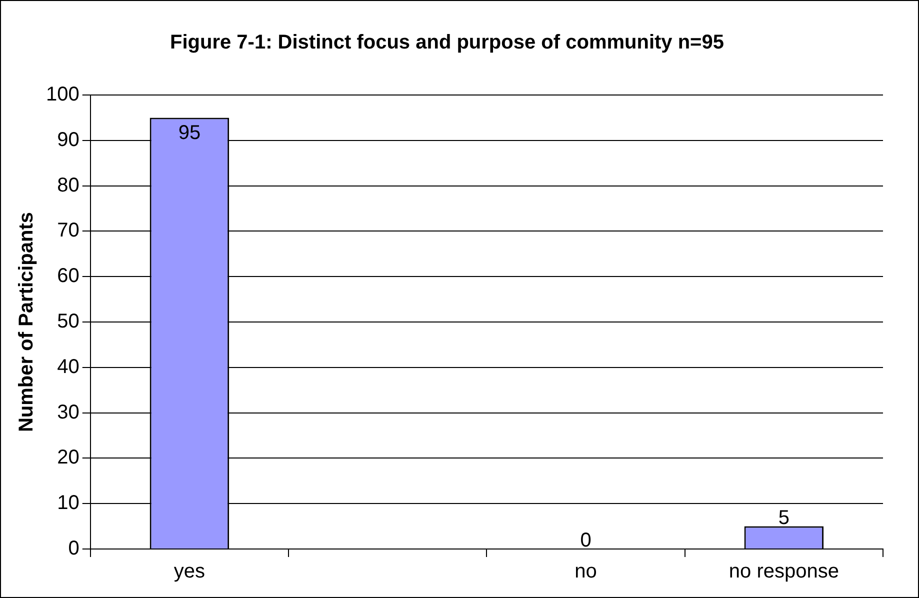 The width and height of the screenshot is (919, 598). Describe the element at coordinates (784, 517) in the screenshot. I see `data-label: 5` at that location.